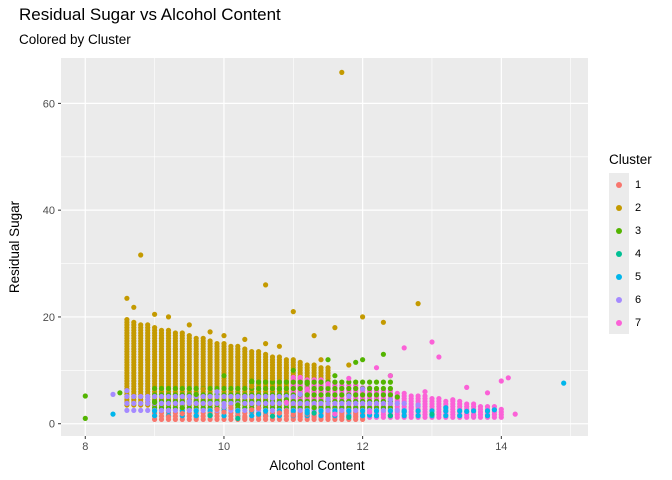 This screenshot has height=480, width=672. What do you see at coordinates (638, 207) in the screenshot?
I see `legend-label: 2` at bounding box center [638, 207].